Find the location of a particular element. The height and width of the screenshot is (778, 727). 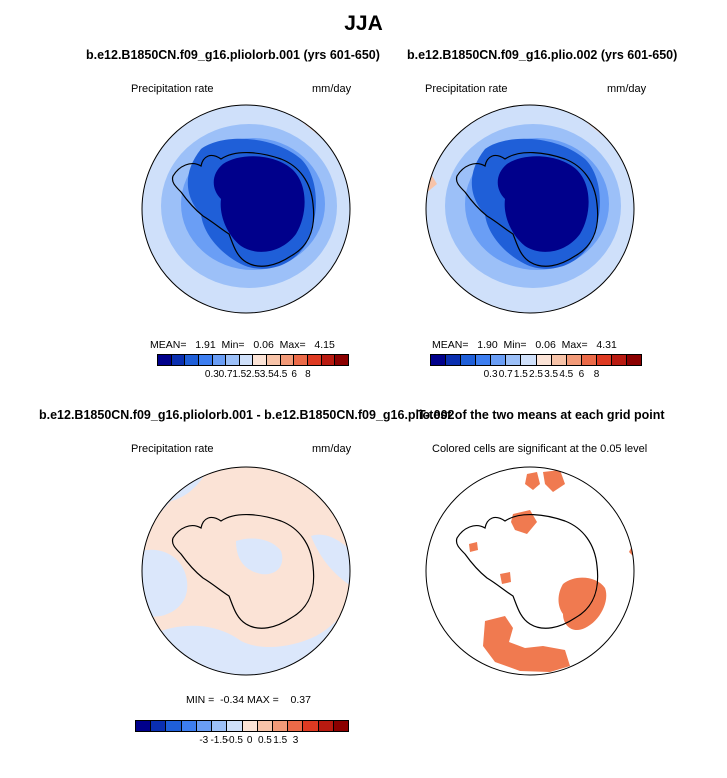

colorbar-tick-label: -3 is located at coordinates (204, 740).